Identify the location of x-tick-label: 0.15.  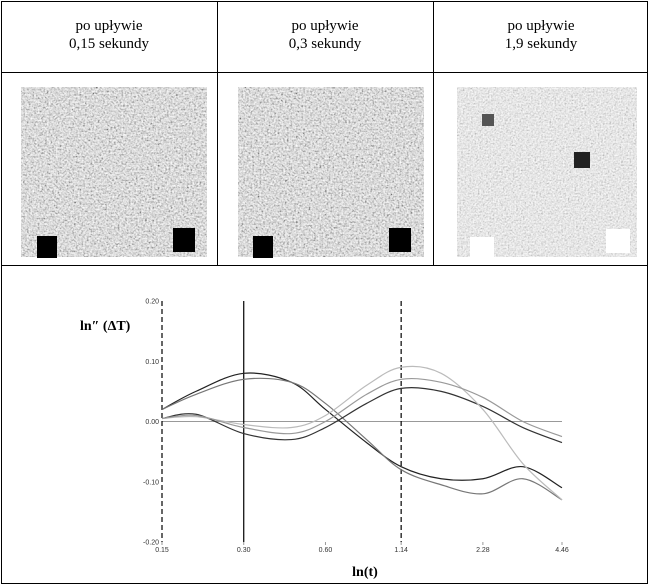
(162, 550).